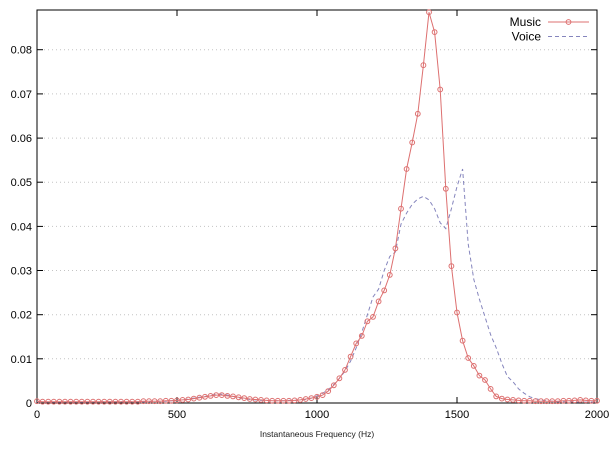 This screenshot has height=449, width=614. What do you see at coordinates (597, 415) in the screenshot?
I see `x-tick-label: 2000` at bounding box center [597, 415].